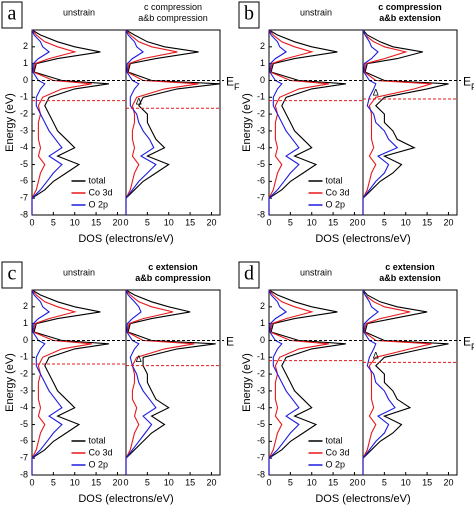 The width and height of the screenshot is (474, 519). What do you see at coordinates (249, 14) in the screenshot?
I see `panel-letter: b` at bounding box center [249, 14].